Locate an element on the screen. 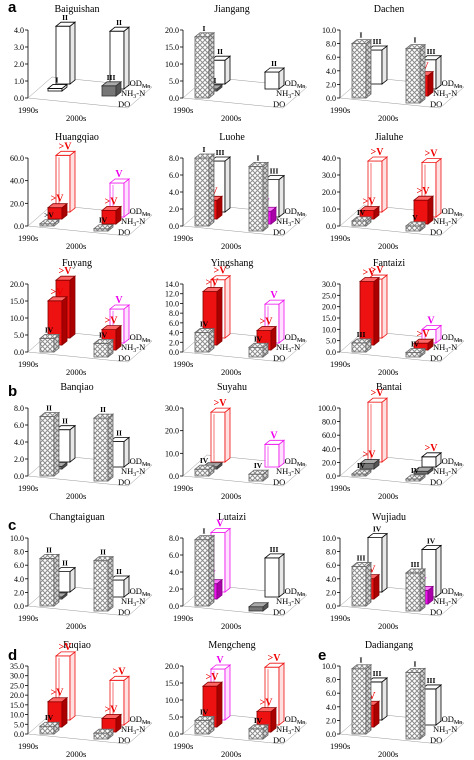  grade-label: II is located at coordinates (103, 552).